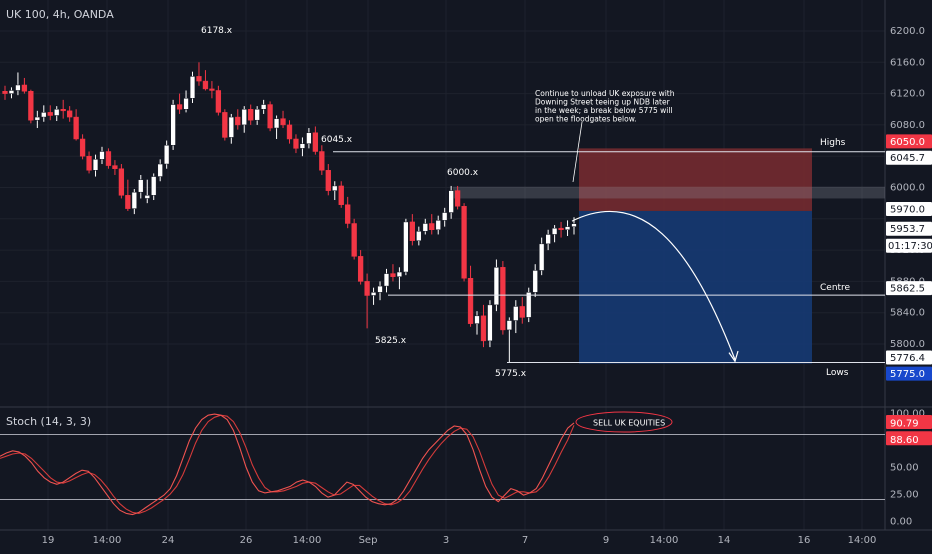 This screenshot has width=932, height=554. What do you see at coordinates (907, 188) in the screenshot?
I see `price-tick-label: 6000.0` at bounding box center [907, 188].